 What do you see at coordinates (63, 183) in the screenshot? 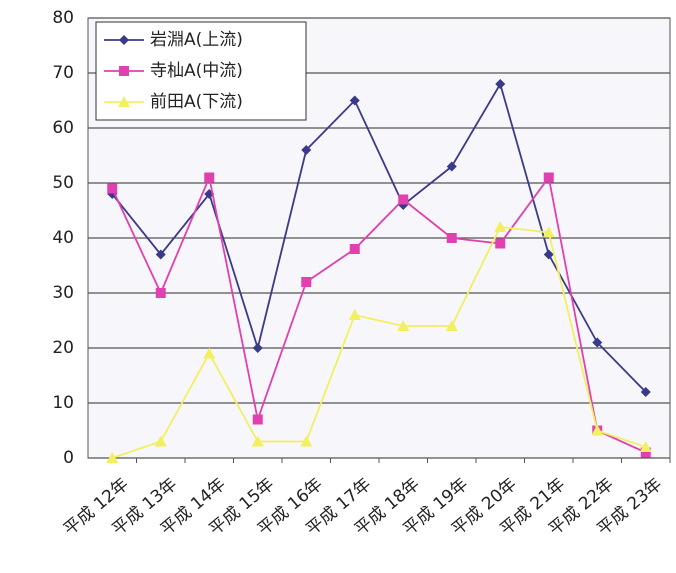
I see `y-tick-label: 50` at bounding box center [63, 183].